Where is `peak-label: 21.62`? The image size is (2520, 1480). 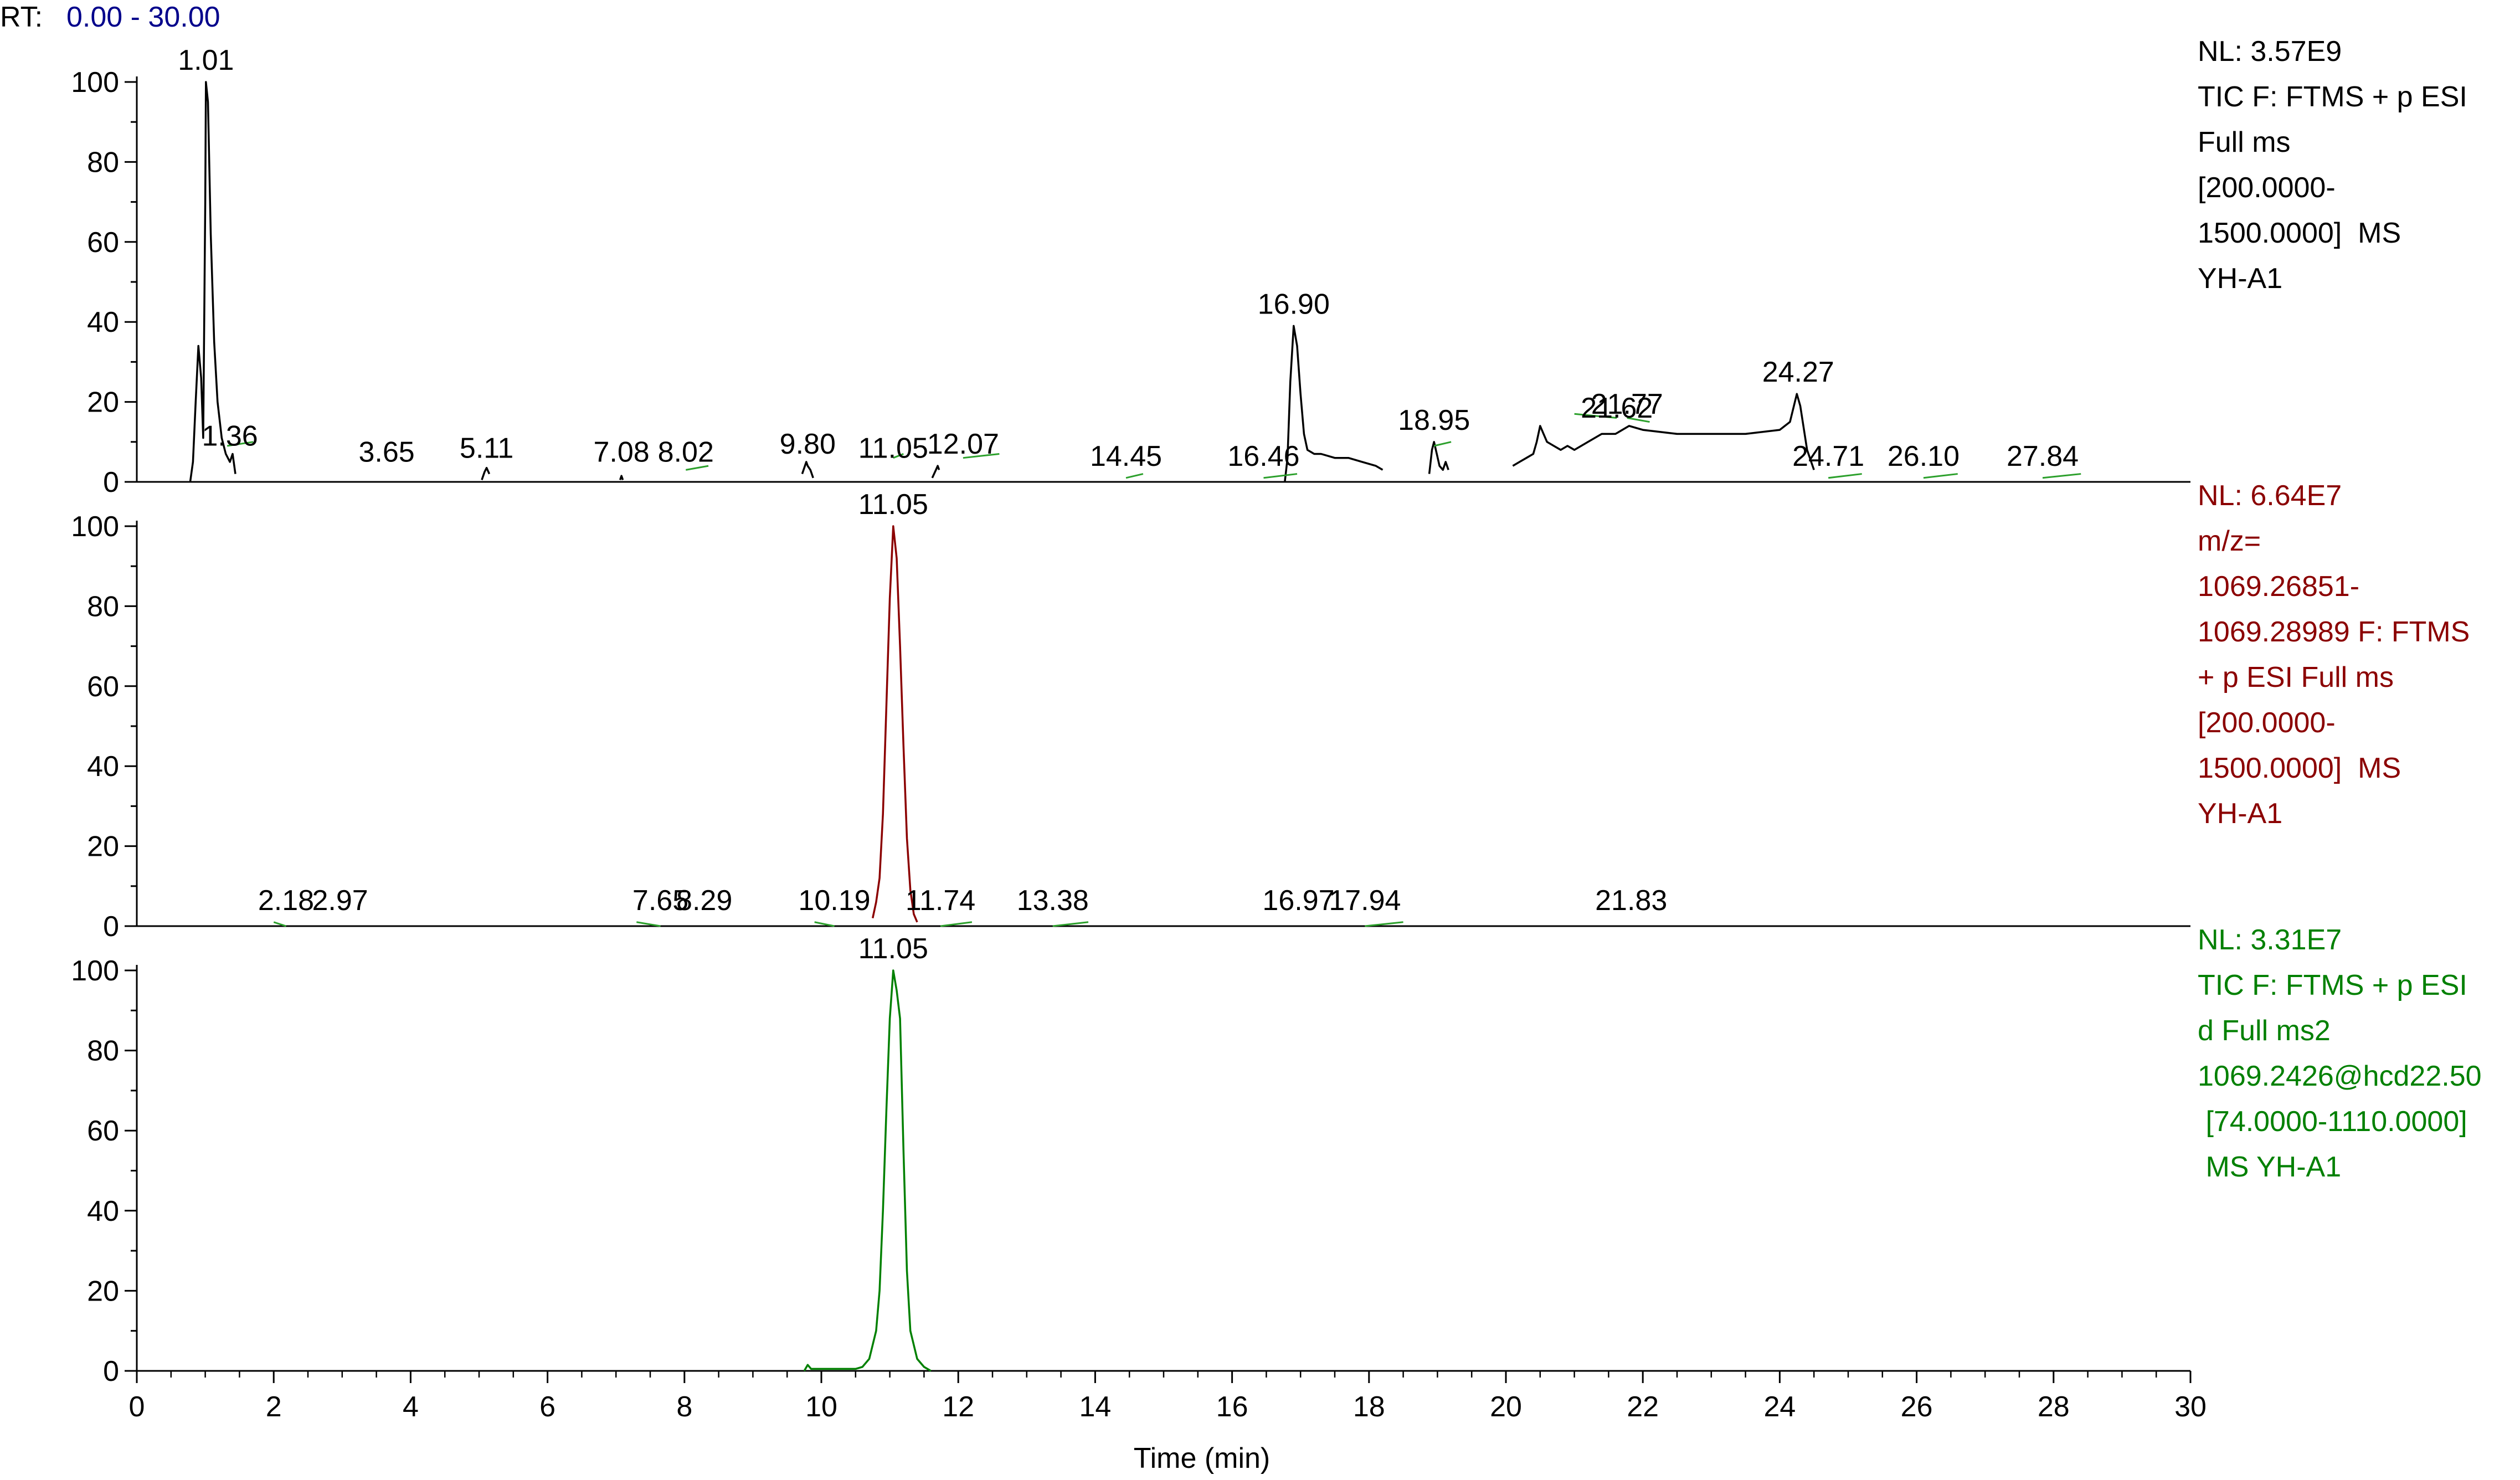
peak-label: 21.62 is located at coordinates (1617, 408).